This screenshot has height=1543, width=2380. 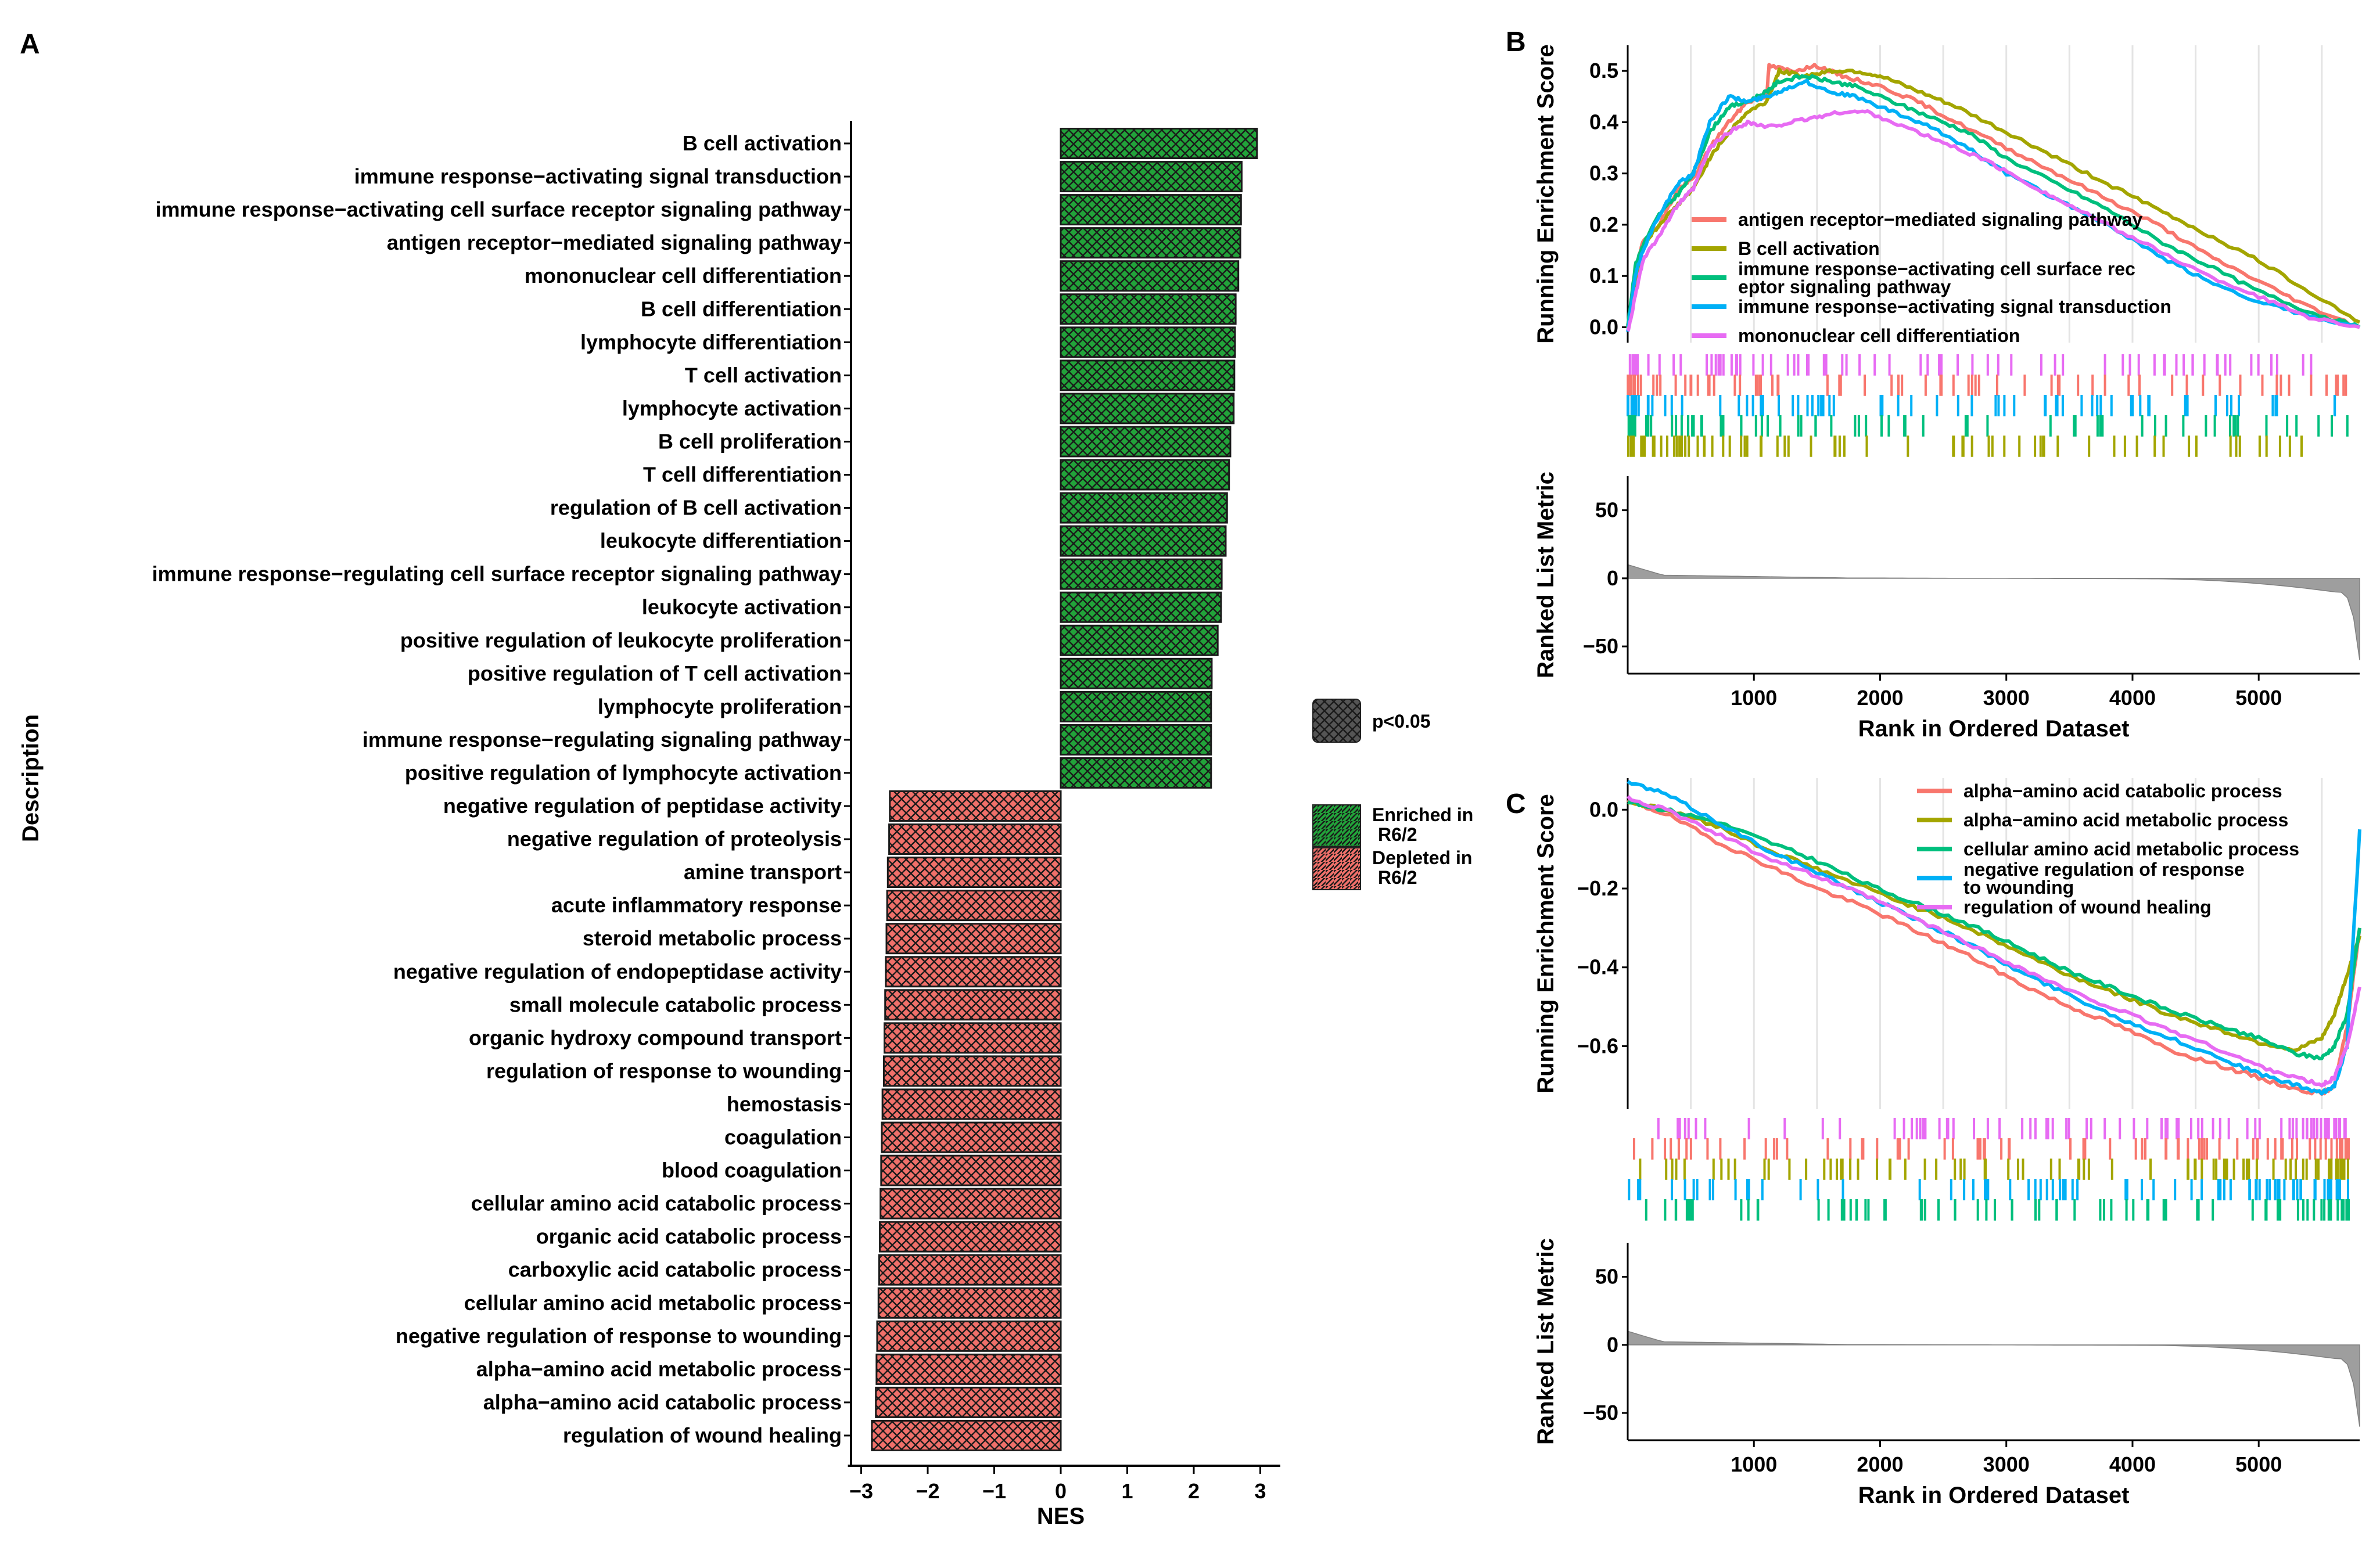 I want to click on category-label-7: T cell activation, so click(x=764, y=375).